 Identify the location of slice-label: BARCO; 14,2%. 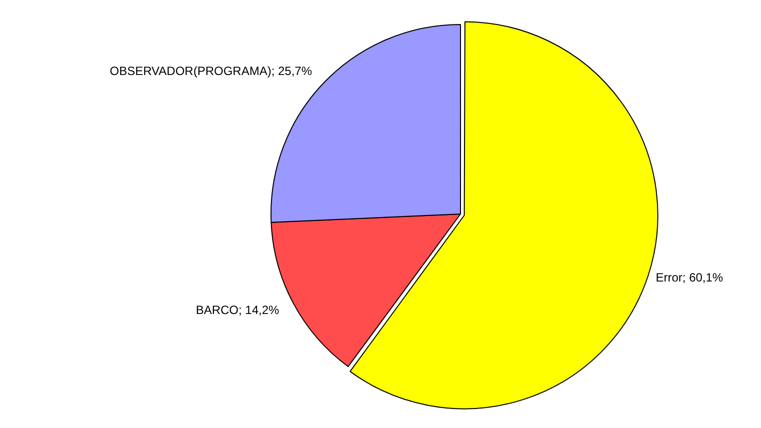
(238, 310).